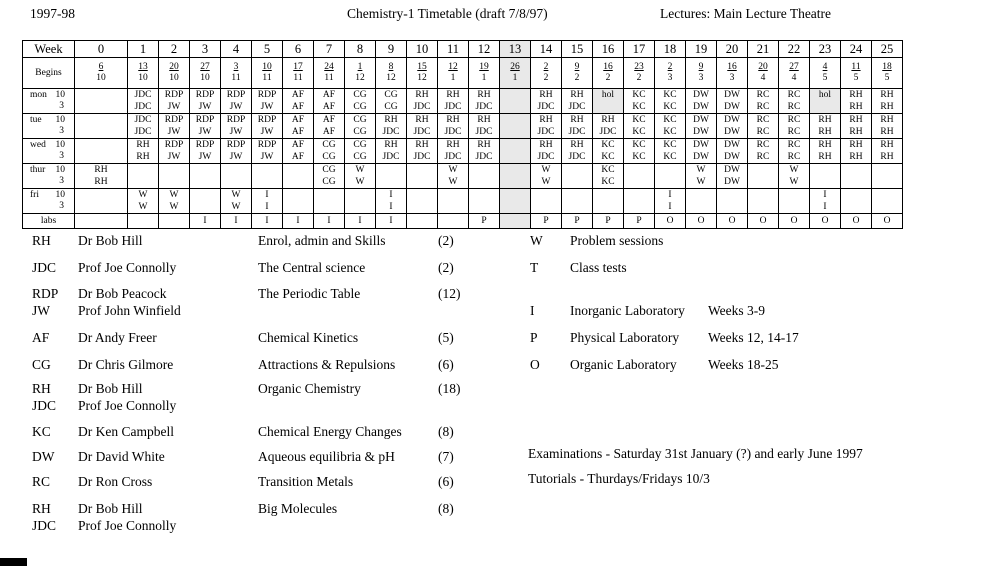 This screenshot has width=1004, height=566. Describe the element at coordinates (174, 73) in the screenshot. I see `begins-date-cell: 20 10` at that location.